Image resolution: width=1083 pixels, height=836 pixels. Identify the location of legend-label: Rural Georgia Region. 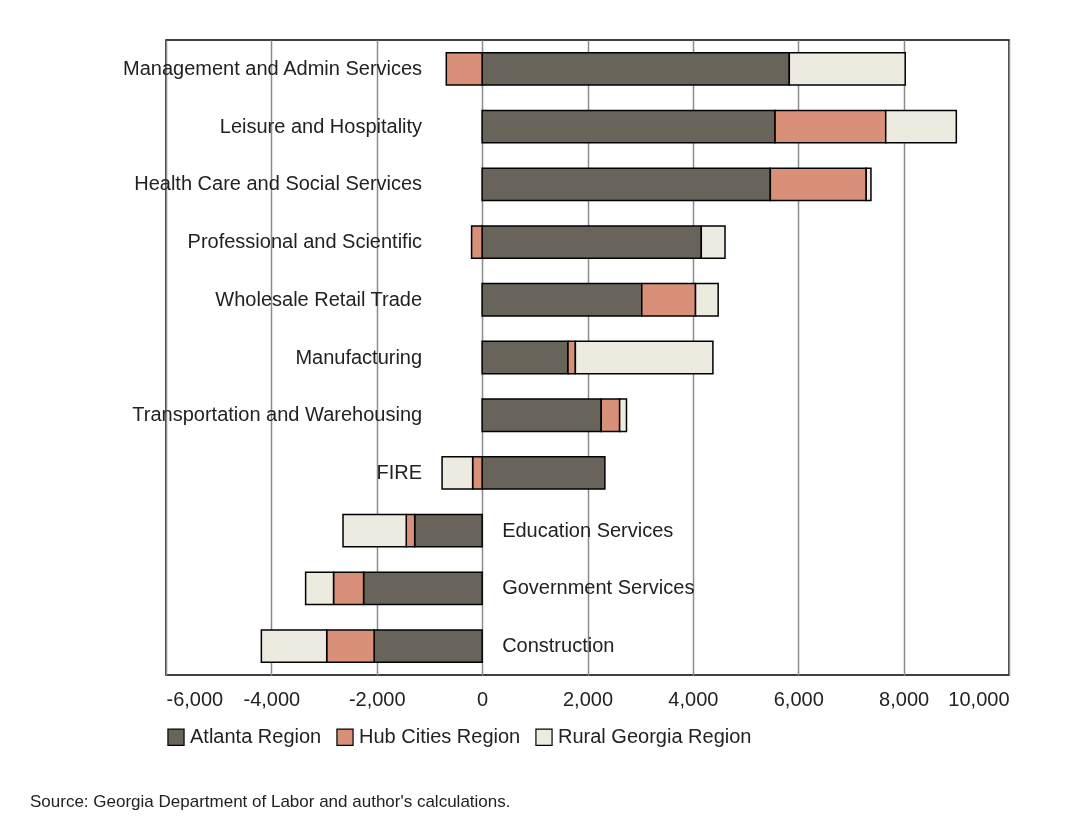
(655, 736).